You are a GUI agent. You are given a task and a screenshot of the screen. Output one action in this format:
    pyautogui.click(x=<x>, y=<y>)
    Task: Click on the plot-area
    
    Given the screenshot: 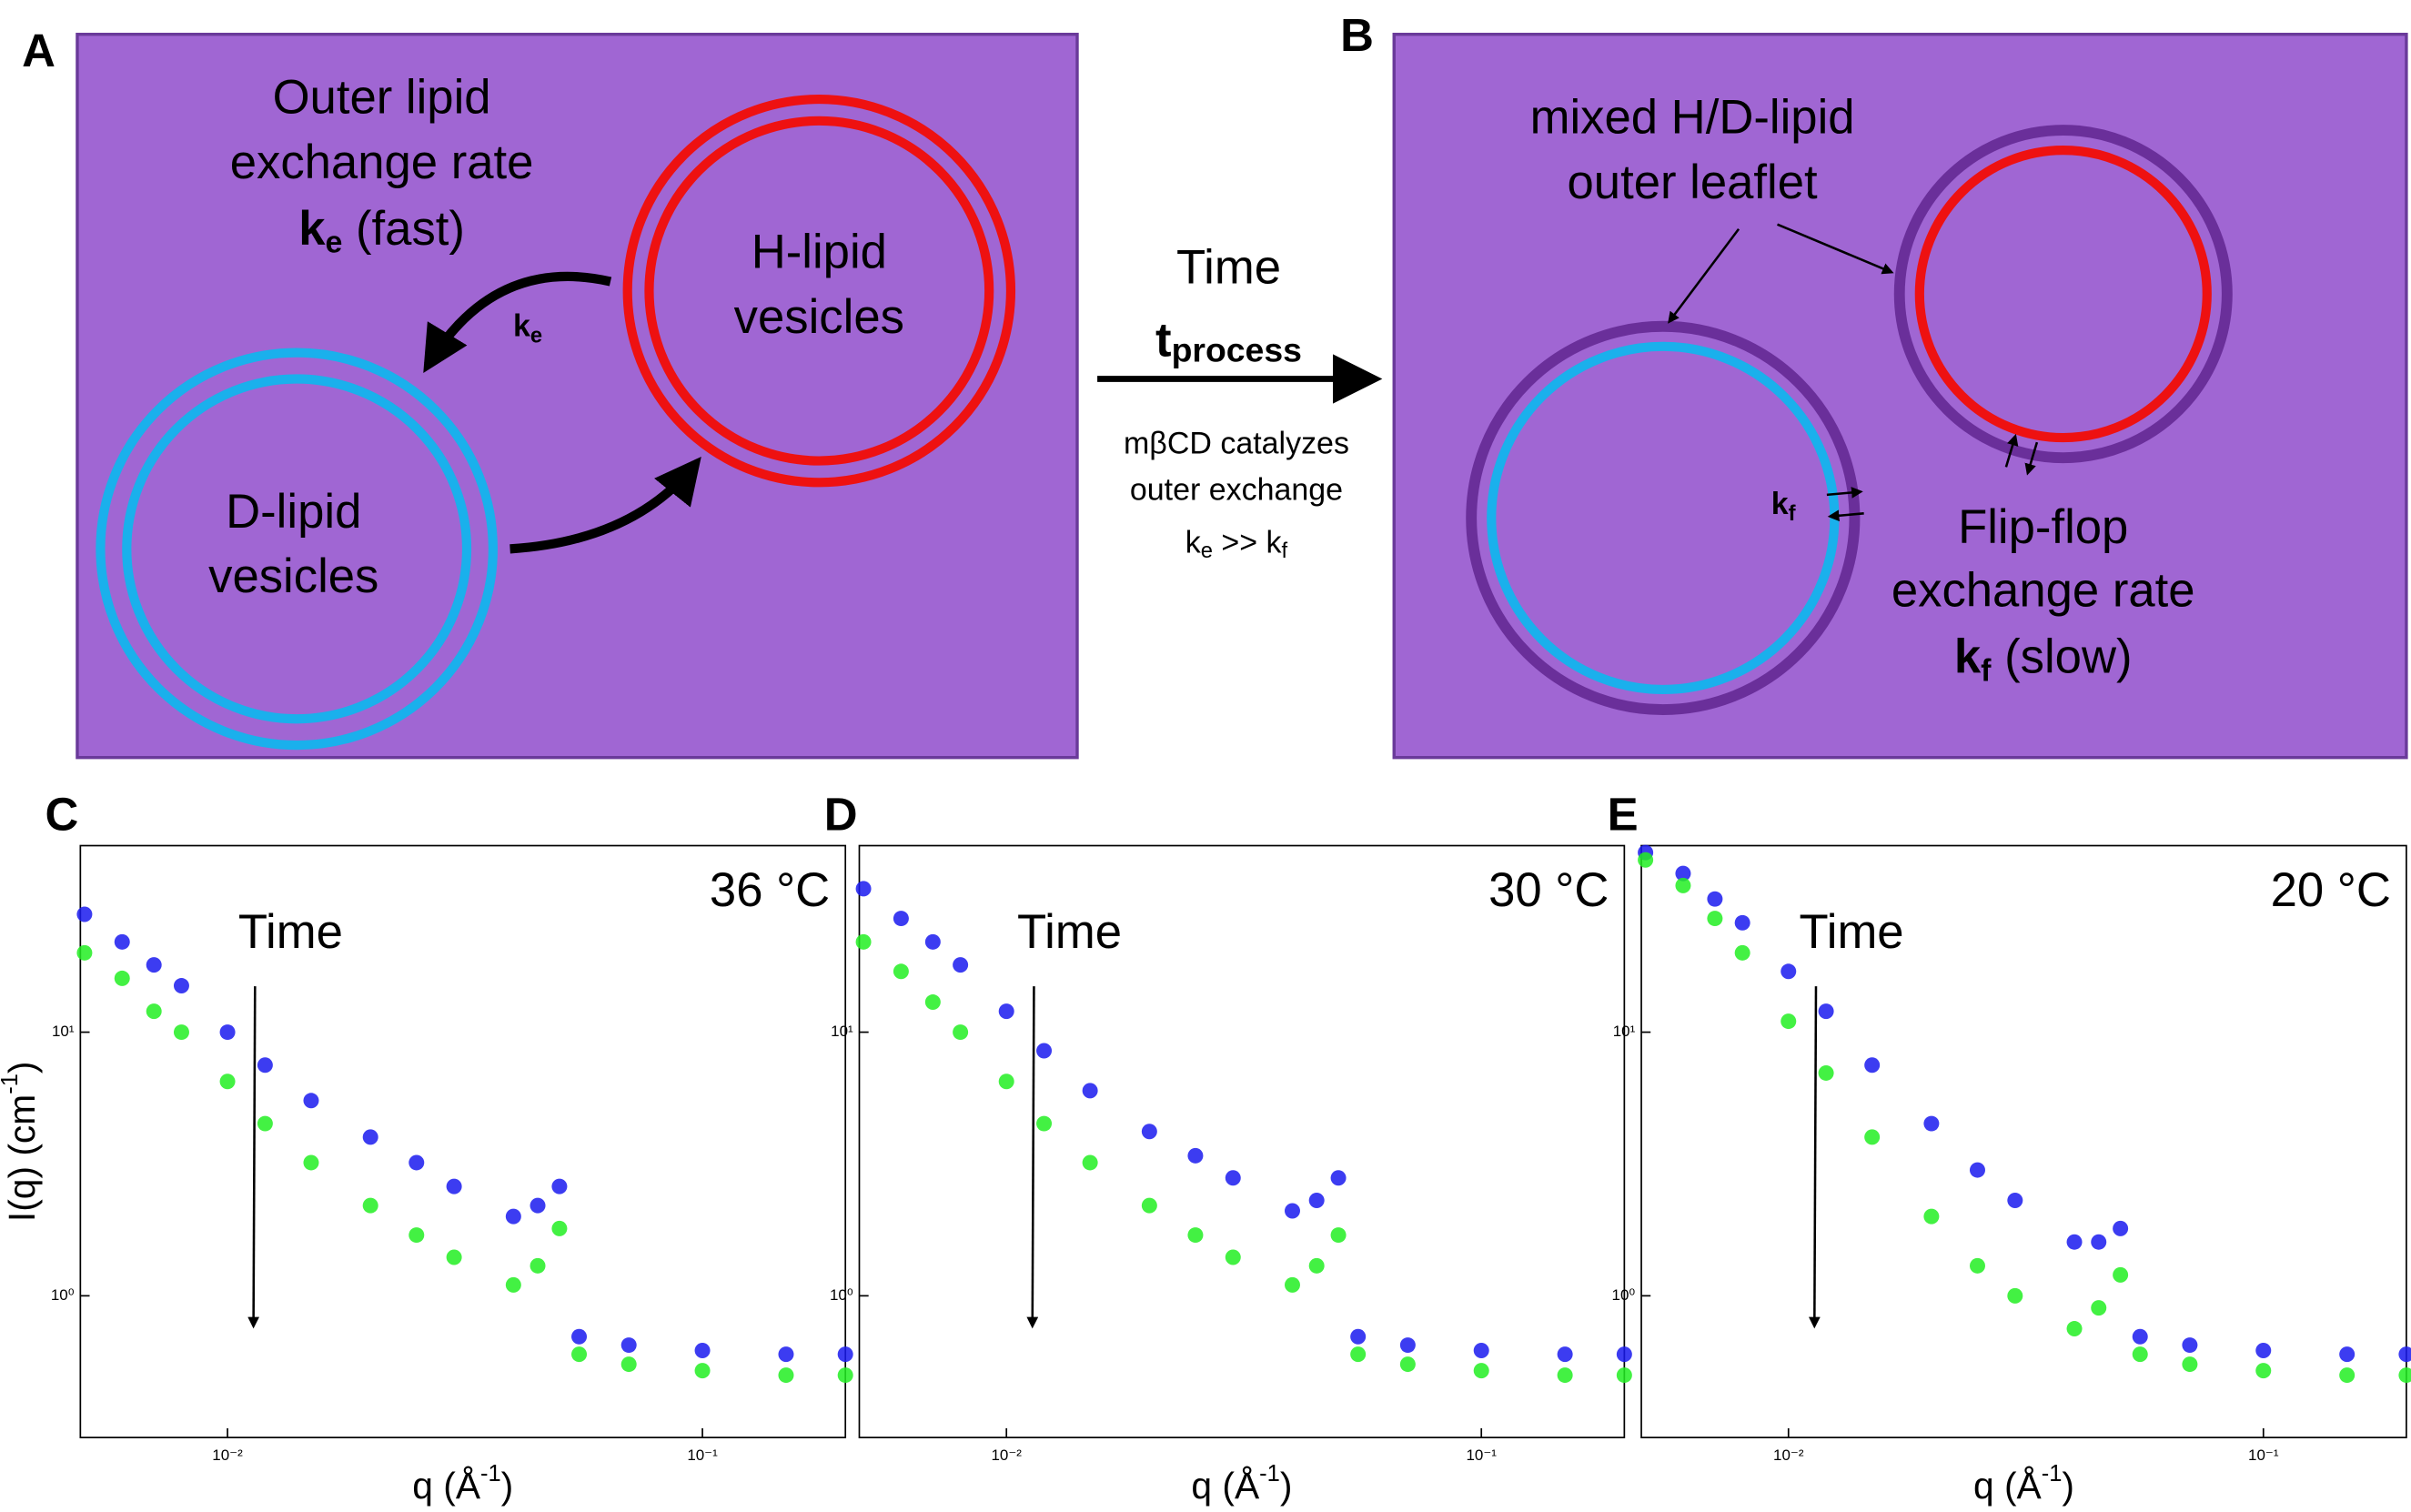 What is the action you would take?
    pyautogui.click(x=463, y=1141)
    